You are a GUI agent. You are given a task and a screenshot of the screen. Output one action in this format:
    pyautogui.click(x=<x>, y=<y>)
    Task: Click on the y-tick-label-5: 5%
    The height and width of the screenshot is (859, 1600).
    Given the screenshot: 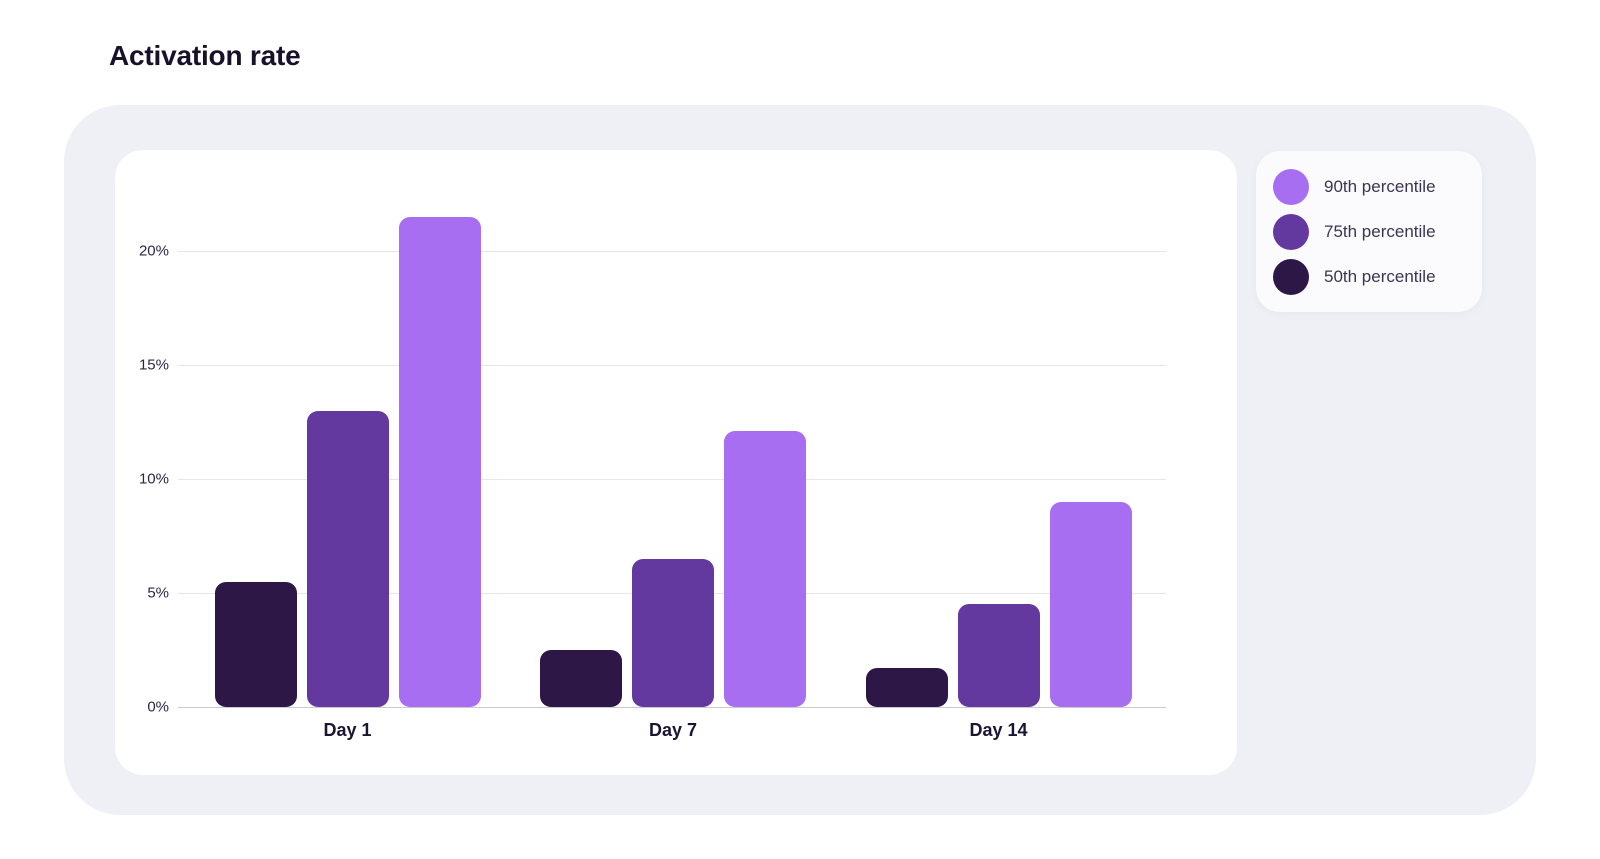 What is the action you would take?
    pyautogui.click(x=158, y=593)
    